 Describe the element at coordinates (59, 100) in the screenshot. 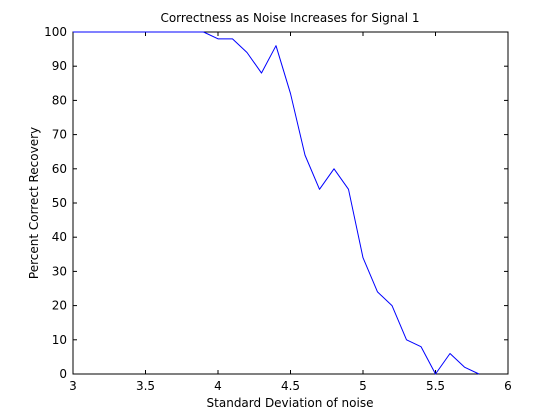

I see `y-tick-label: 80` at that location.